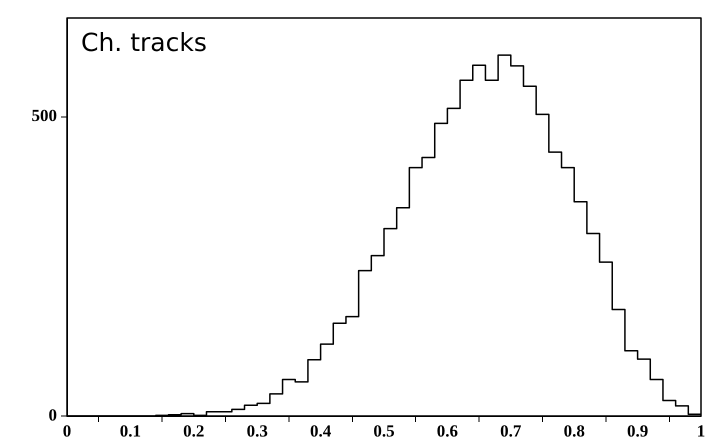  I want to click on x-tick-label: 0.8, so click(574, 431).